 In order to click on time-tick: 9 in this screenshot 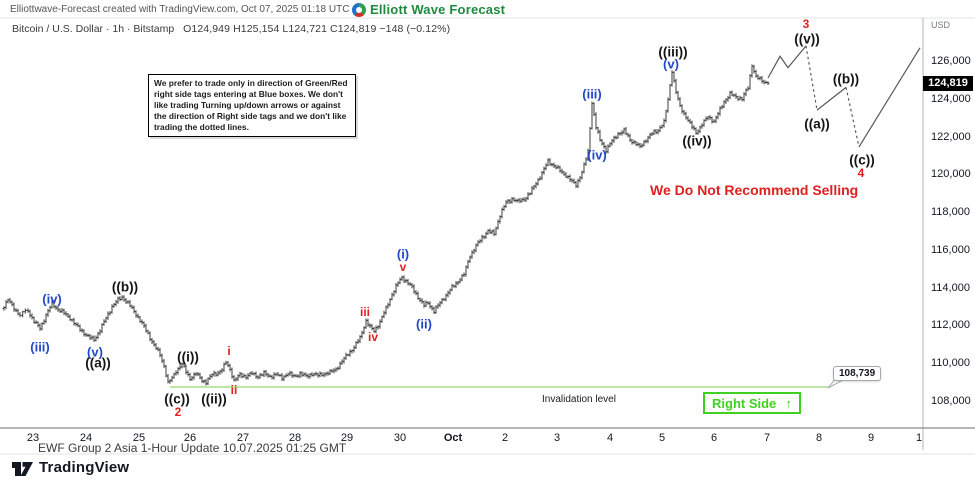, I will do `click(871, 438)`.